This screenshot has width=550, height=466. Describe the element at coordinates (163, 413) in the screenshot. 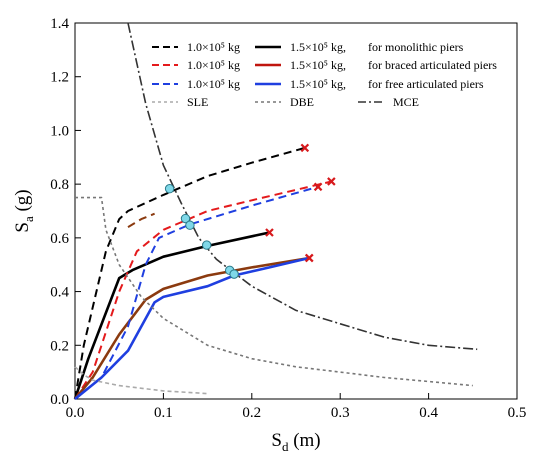

I see `x-tick-label-1: 0.1` at that location.